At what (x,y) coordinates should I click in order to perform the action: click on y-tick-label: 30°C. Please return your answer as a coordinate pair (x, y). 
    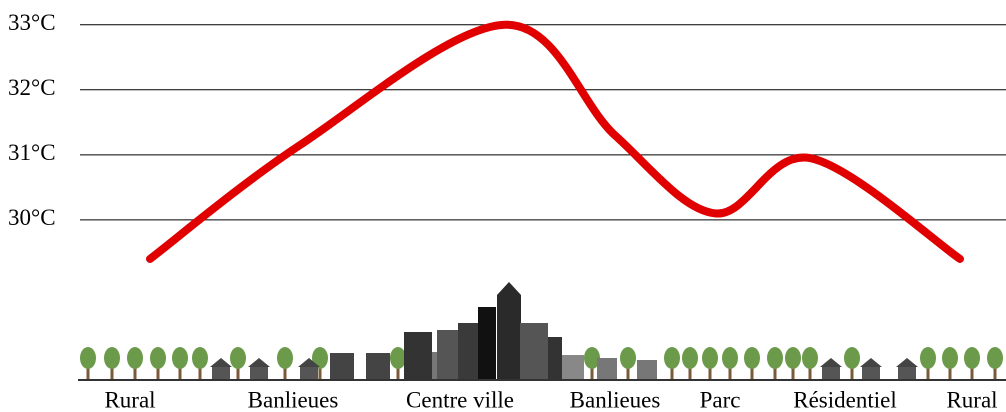
    Looking at the image, I should click on (32, 217).